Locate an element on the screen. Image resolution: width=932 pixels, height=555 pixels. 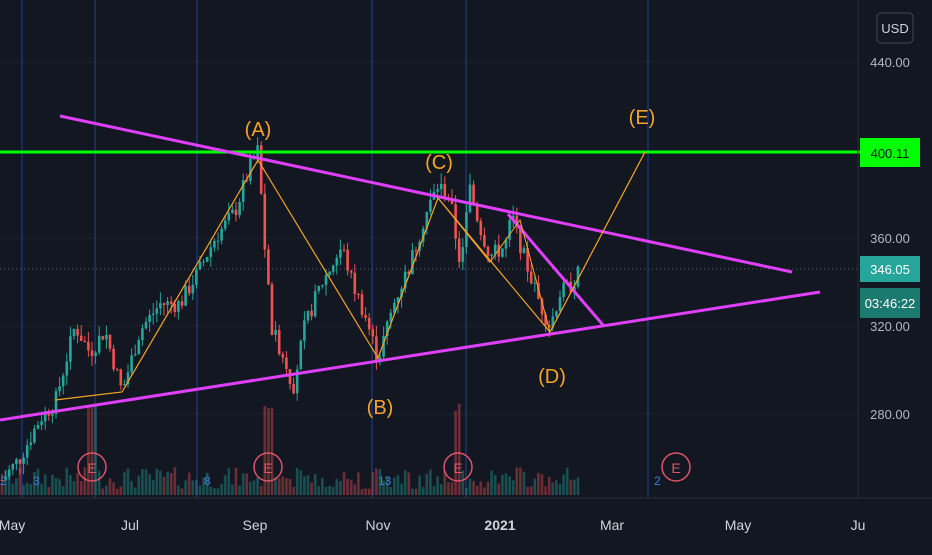
x-tick-label: Sep is located at coordinates (255, 525).